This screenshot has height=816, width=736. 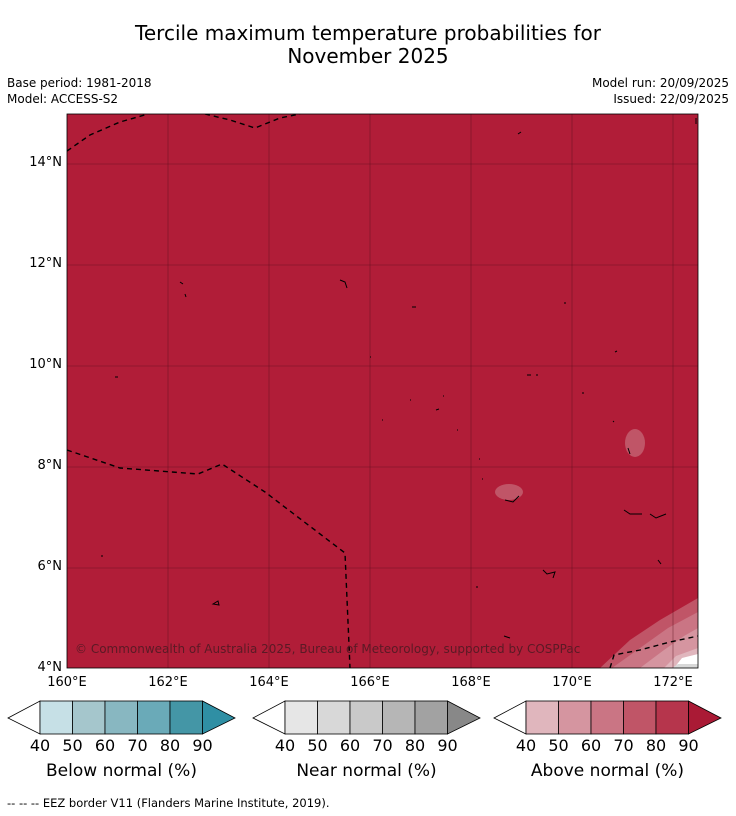 I want to click on y-tick-label: 6°N, so click(x=50, y=566).